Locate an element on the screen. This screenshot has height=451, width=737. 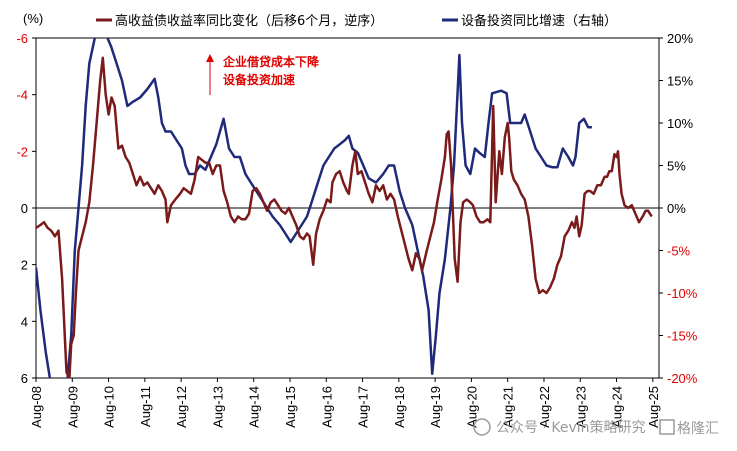
x-tick-label: Aug-23 is located at coordinates (580, 407).